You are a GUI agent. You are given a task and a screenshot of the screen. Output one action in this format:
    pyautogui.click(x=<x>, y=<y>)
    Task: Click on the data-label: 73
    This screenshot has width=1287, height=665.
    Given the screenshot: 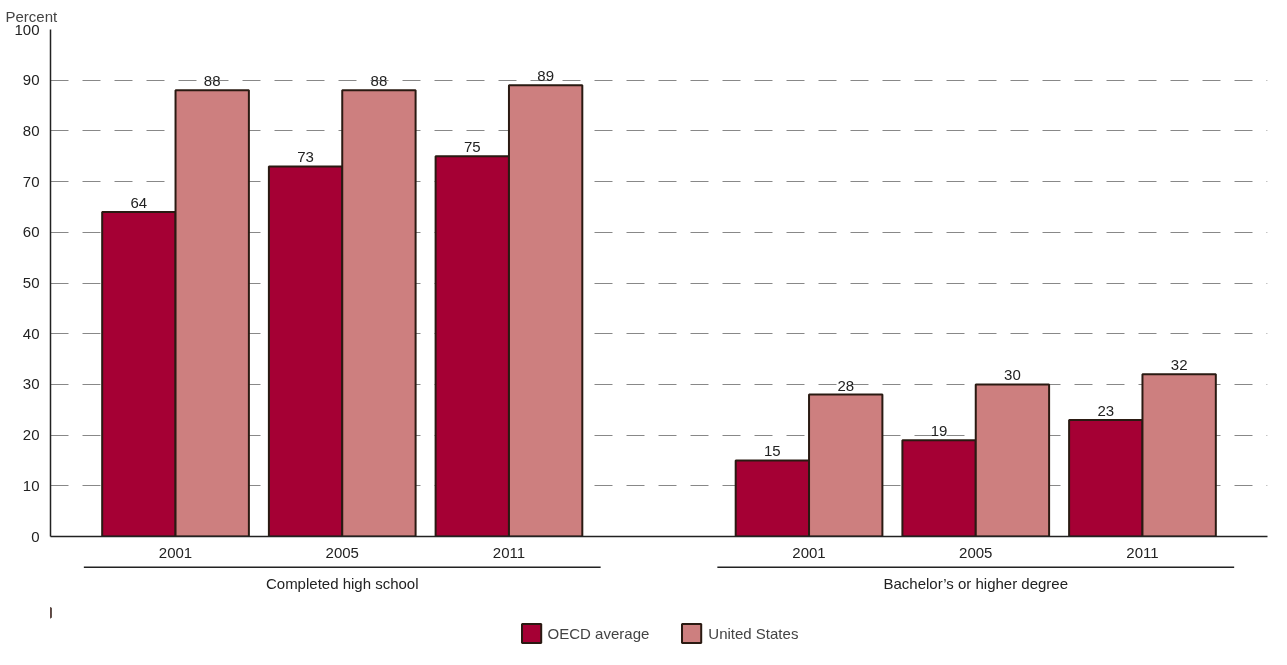 What is the action you would take?
    pyautogui.click(x=305, y=157)
    